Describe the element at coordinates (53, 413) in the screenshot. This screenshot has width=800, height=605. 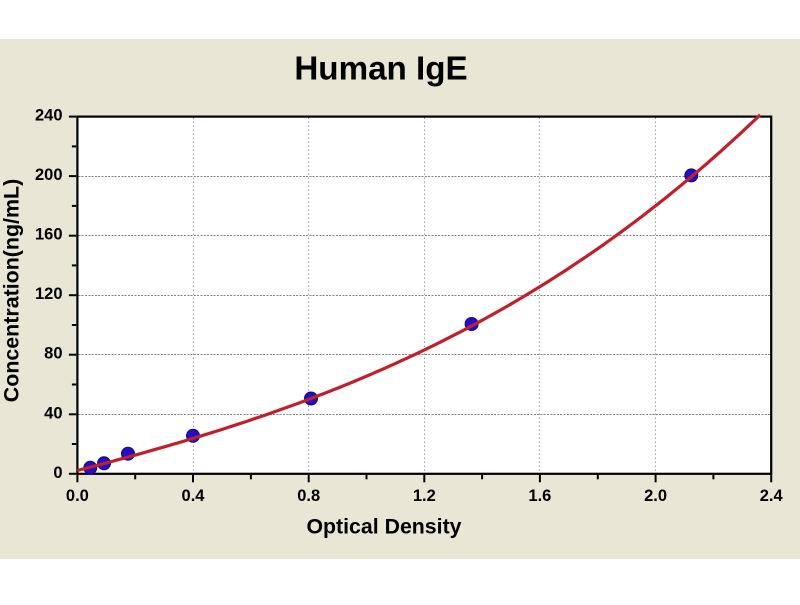
I see `svg-text: 40` at that location.